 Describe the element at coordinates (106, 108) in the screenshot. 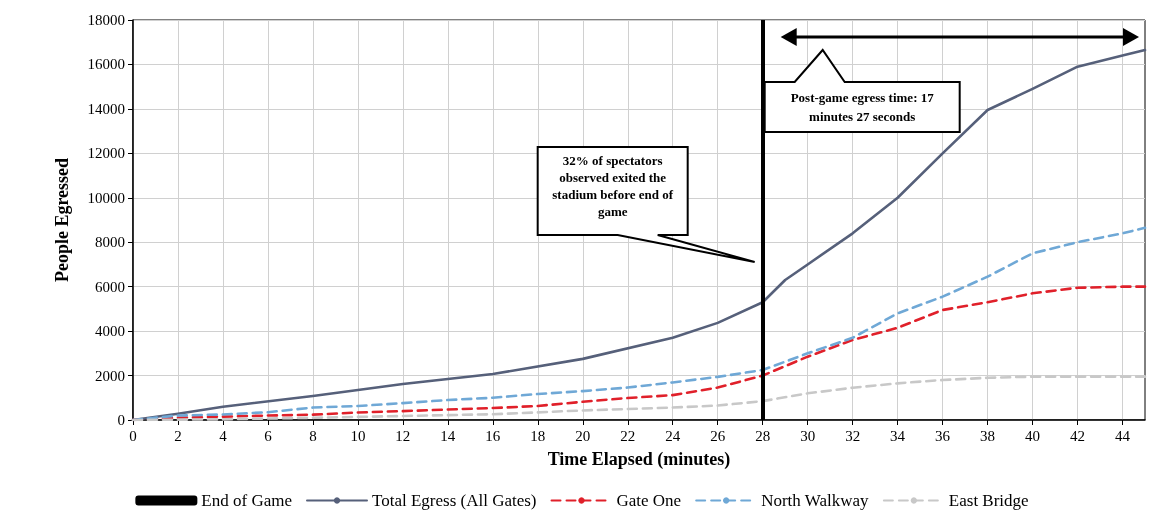

I see `y-tick-label: 14000` at that location.